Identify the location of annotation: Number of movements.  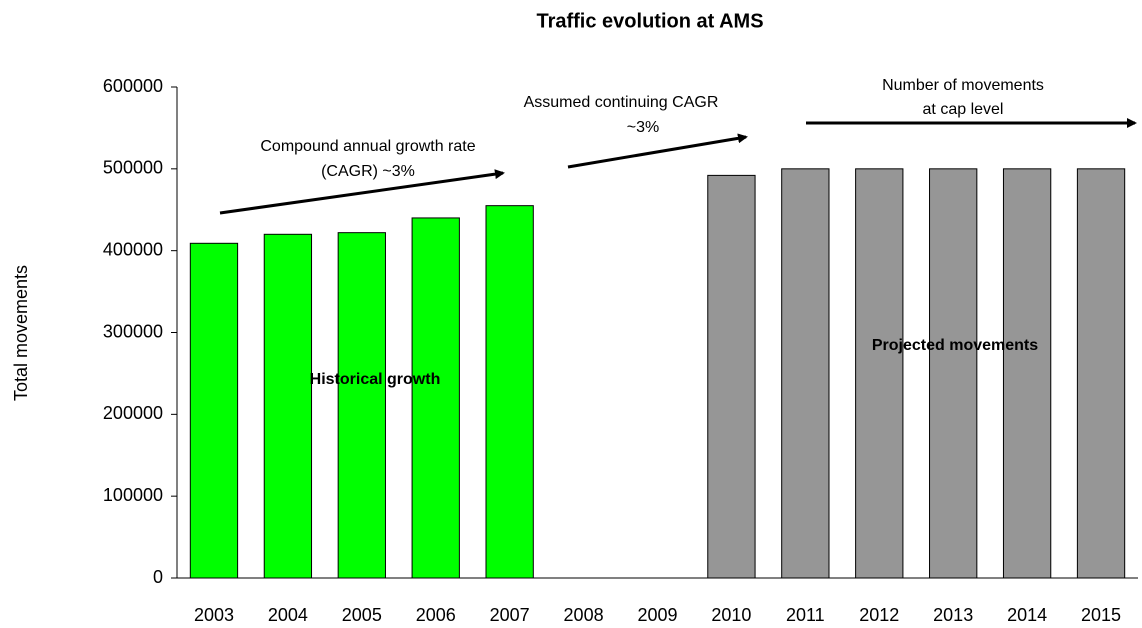
(963, 85).